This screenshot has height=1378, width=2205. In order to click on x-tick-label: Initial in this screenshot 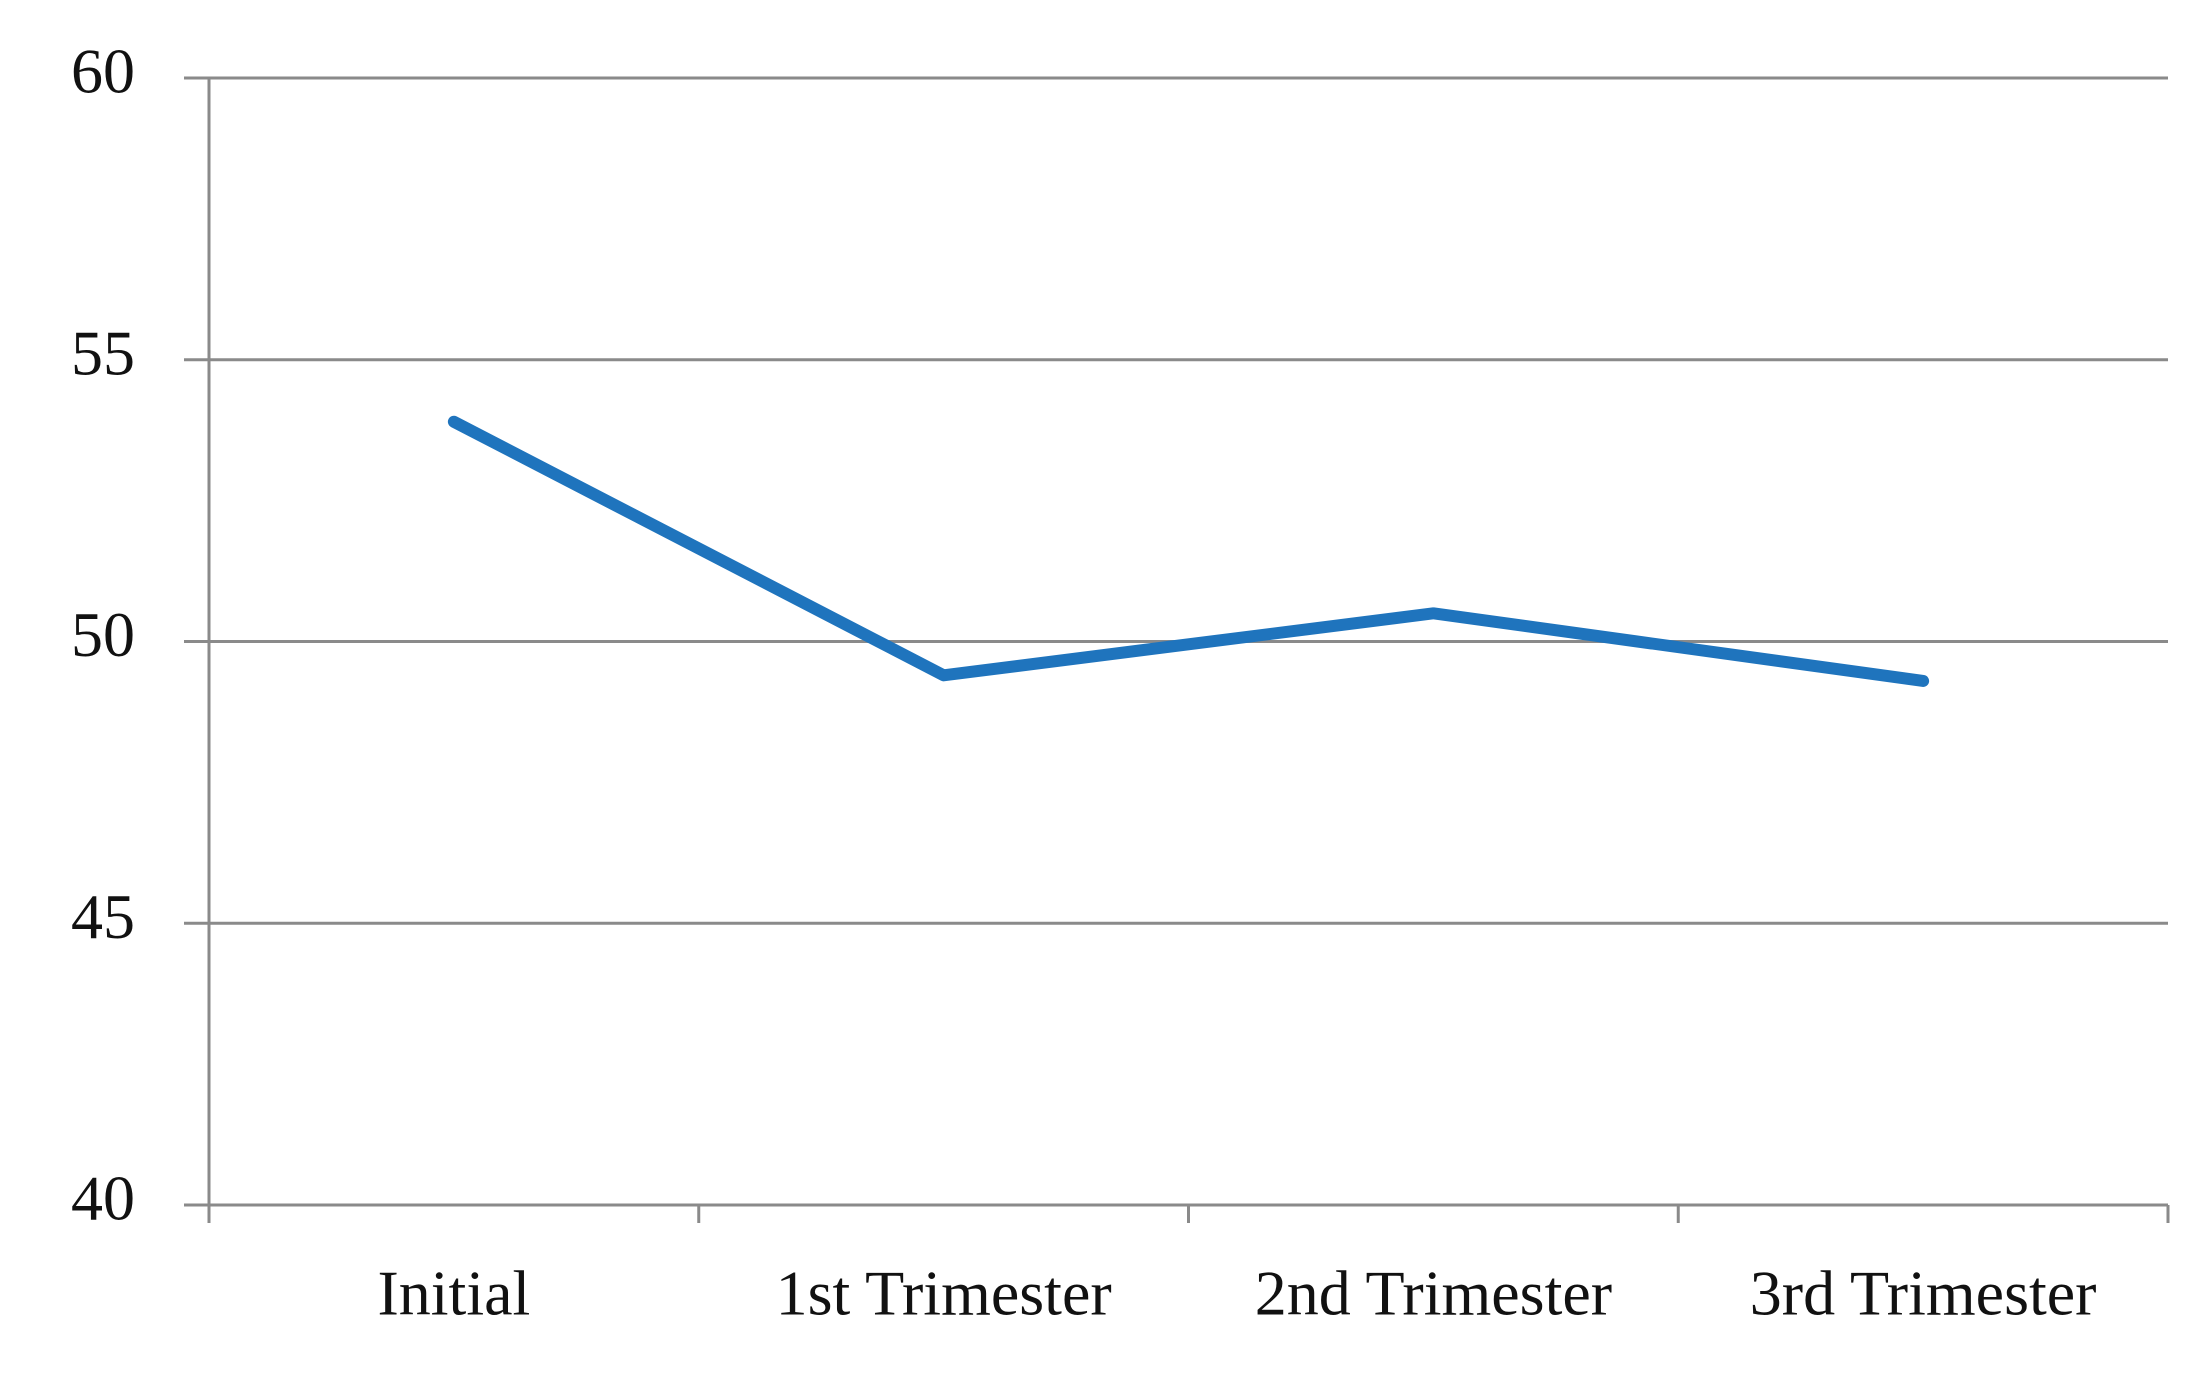, I will do `click(453, 1293)`.